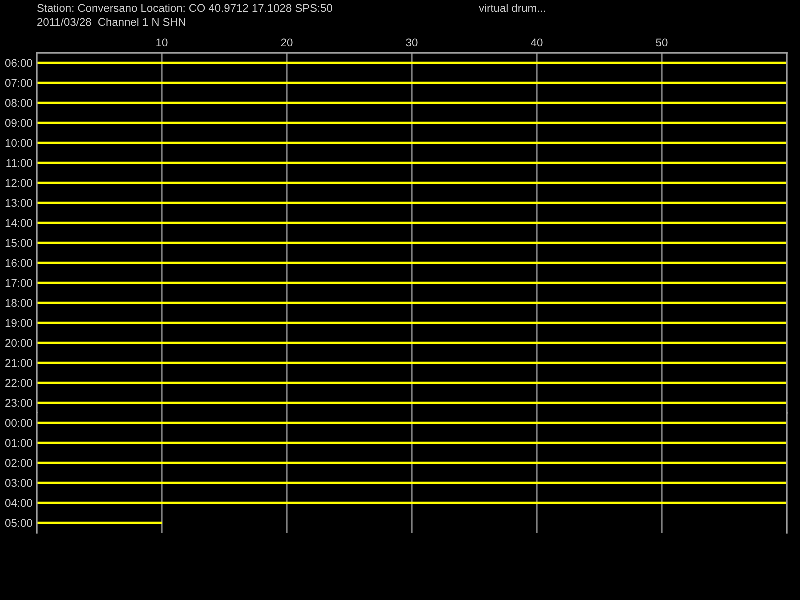 This screenshot has width=800, height=600. I want to click on y-tick-label: 09:00, so click(18, 123).